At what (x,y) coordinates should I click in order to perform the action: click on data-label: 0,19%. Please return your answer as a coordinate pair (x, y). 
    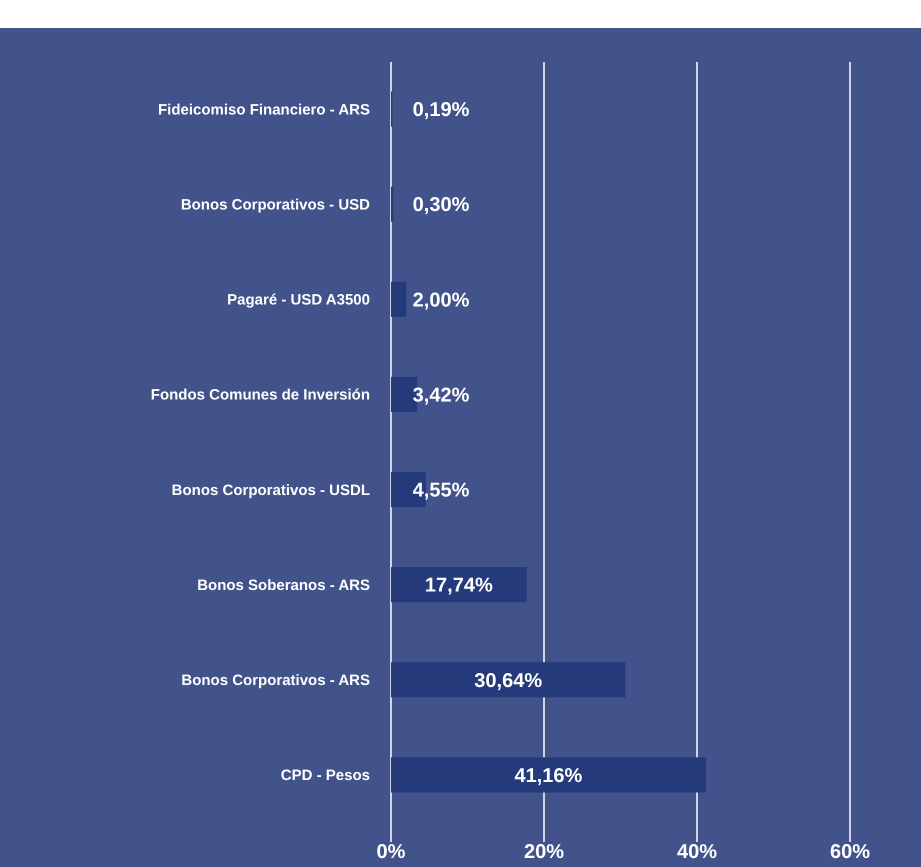
    Looking at the image, I should click on (441, 110).